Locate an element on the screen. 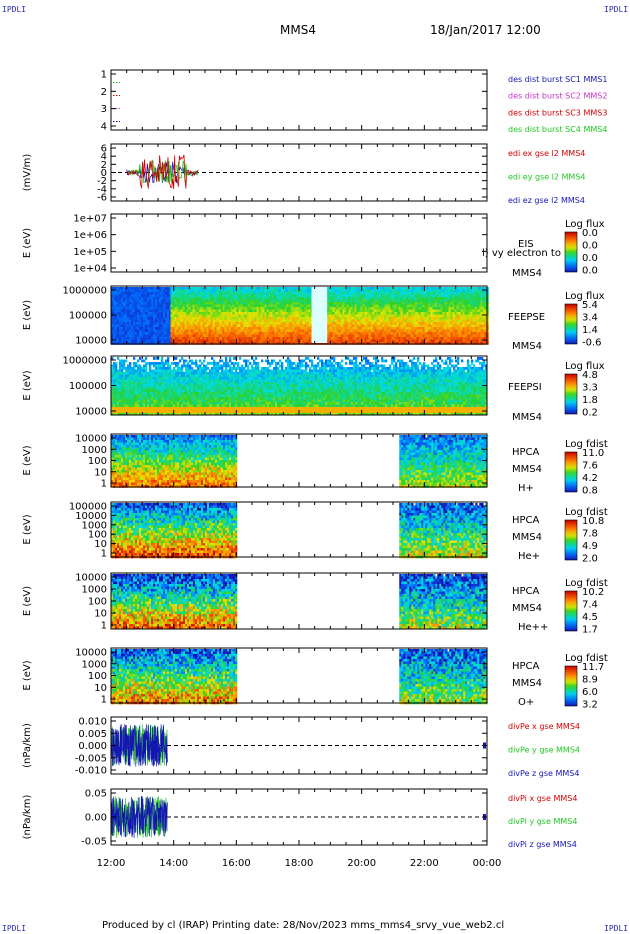  eis-spacecraft-label: MMS4 is located at coordinates (527, 273).